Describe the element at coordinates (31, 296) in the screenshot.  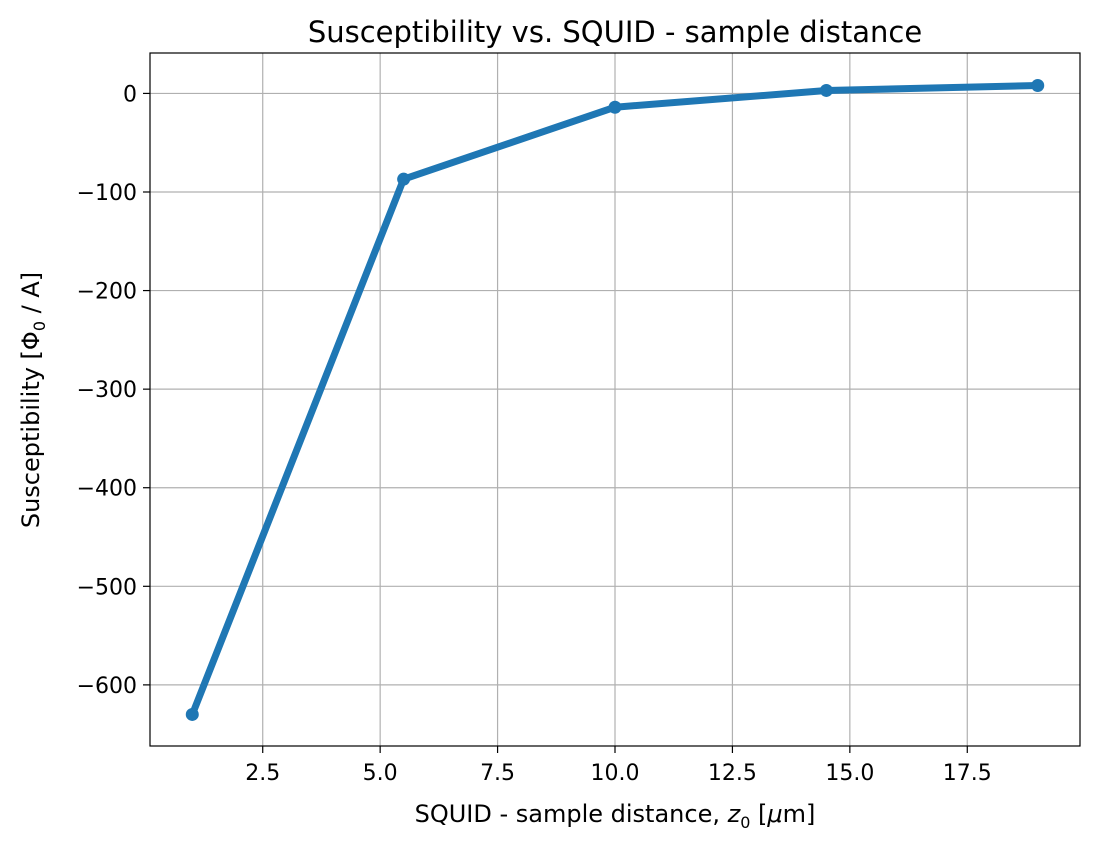
I see `y-axis-title-suffix: / A]` at that location.